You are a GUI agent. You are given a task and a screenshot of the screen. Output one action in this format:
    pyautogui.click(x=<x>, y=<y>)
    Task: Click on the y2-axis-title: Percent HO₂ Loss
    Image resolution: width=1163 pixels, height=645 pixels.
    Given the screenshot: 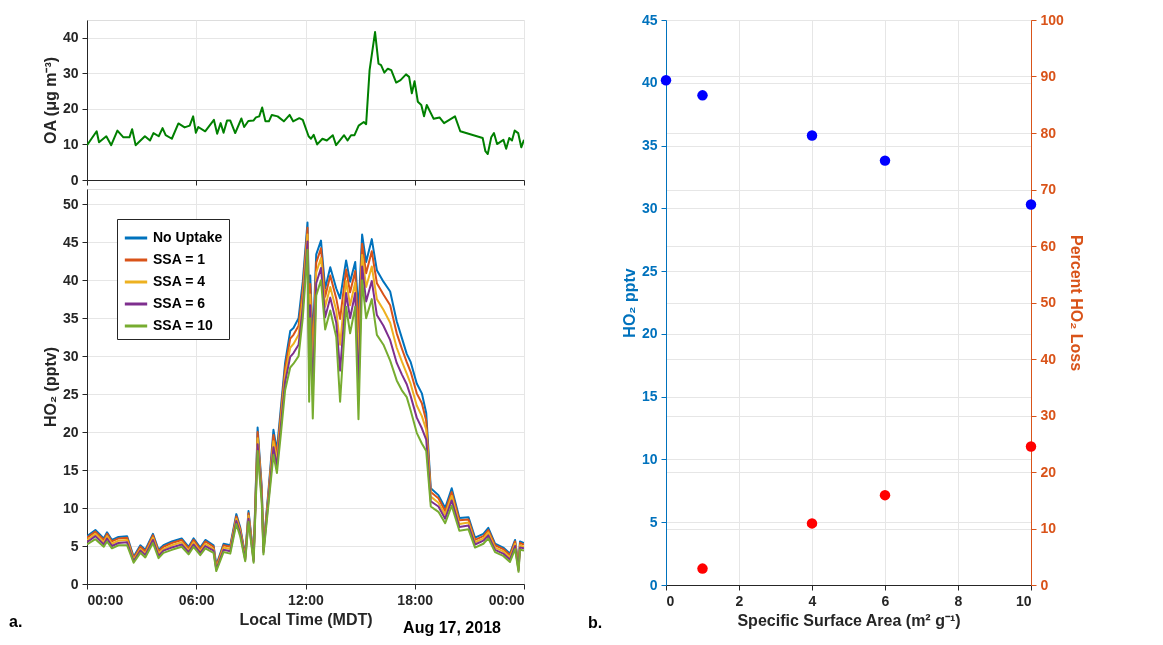 What is the action you would take?
    pyautogui.click(x=1076, y=303)
    